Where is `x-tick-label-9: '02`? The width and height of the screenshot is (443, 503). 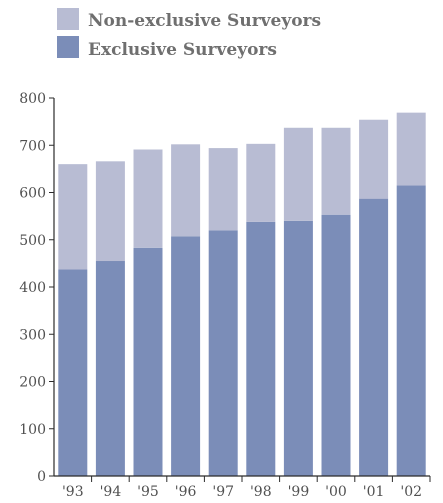
x-tick-label-9: '02 is located at coordinates (411, 492).